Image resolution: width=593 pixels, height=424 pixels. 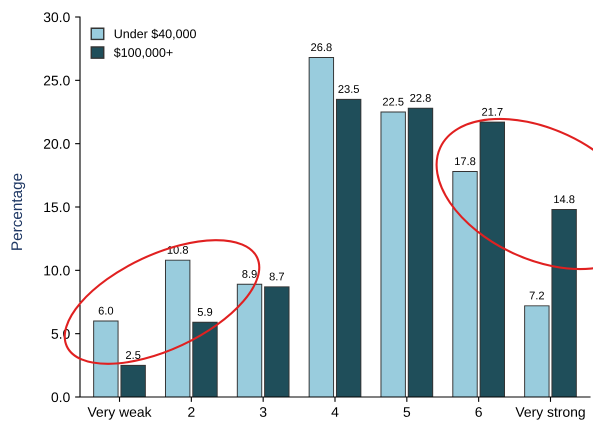 What do you see at coordinates (57, 271) in the screenshot?
I see `y-tick-label: 10.0` at bounding box center [57, 271].